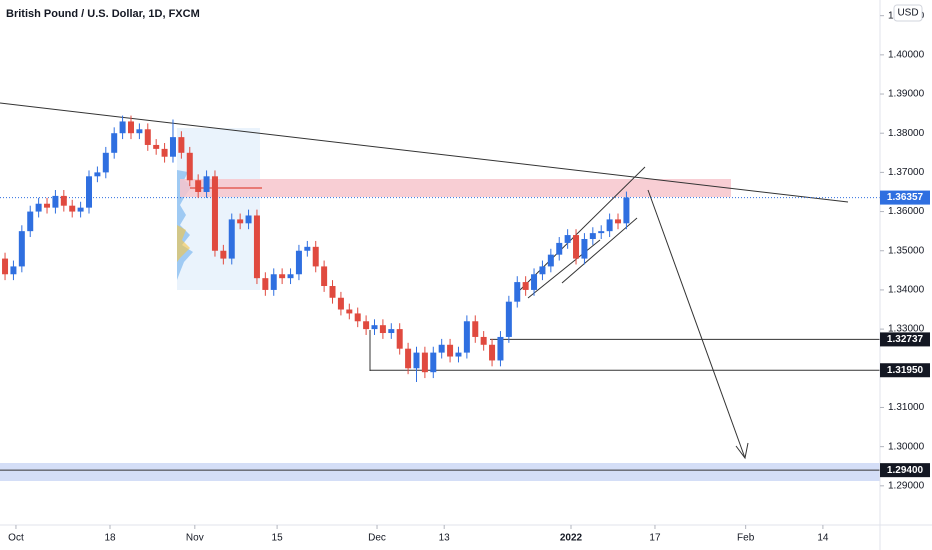  What do you see at coordinates (906, 250) in the screenshot?
I see `y-tick-label: 1.35000` at bounding box center [906, 250].